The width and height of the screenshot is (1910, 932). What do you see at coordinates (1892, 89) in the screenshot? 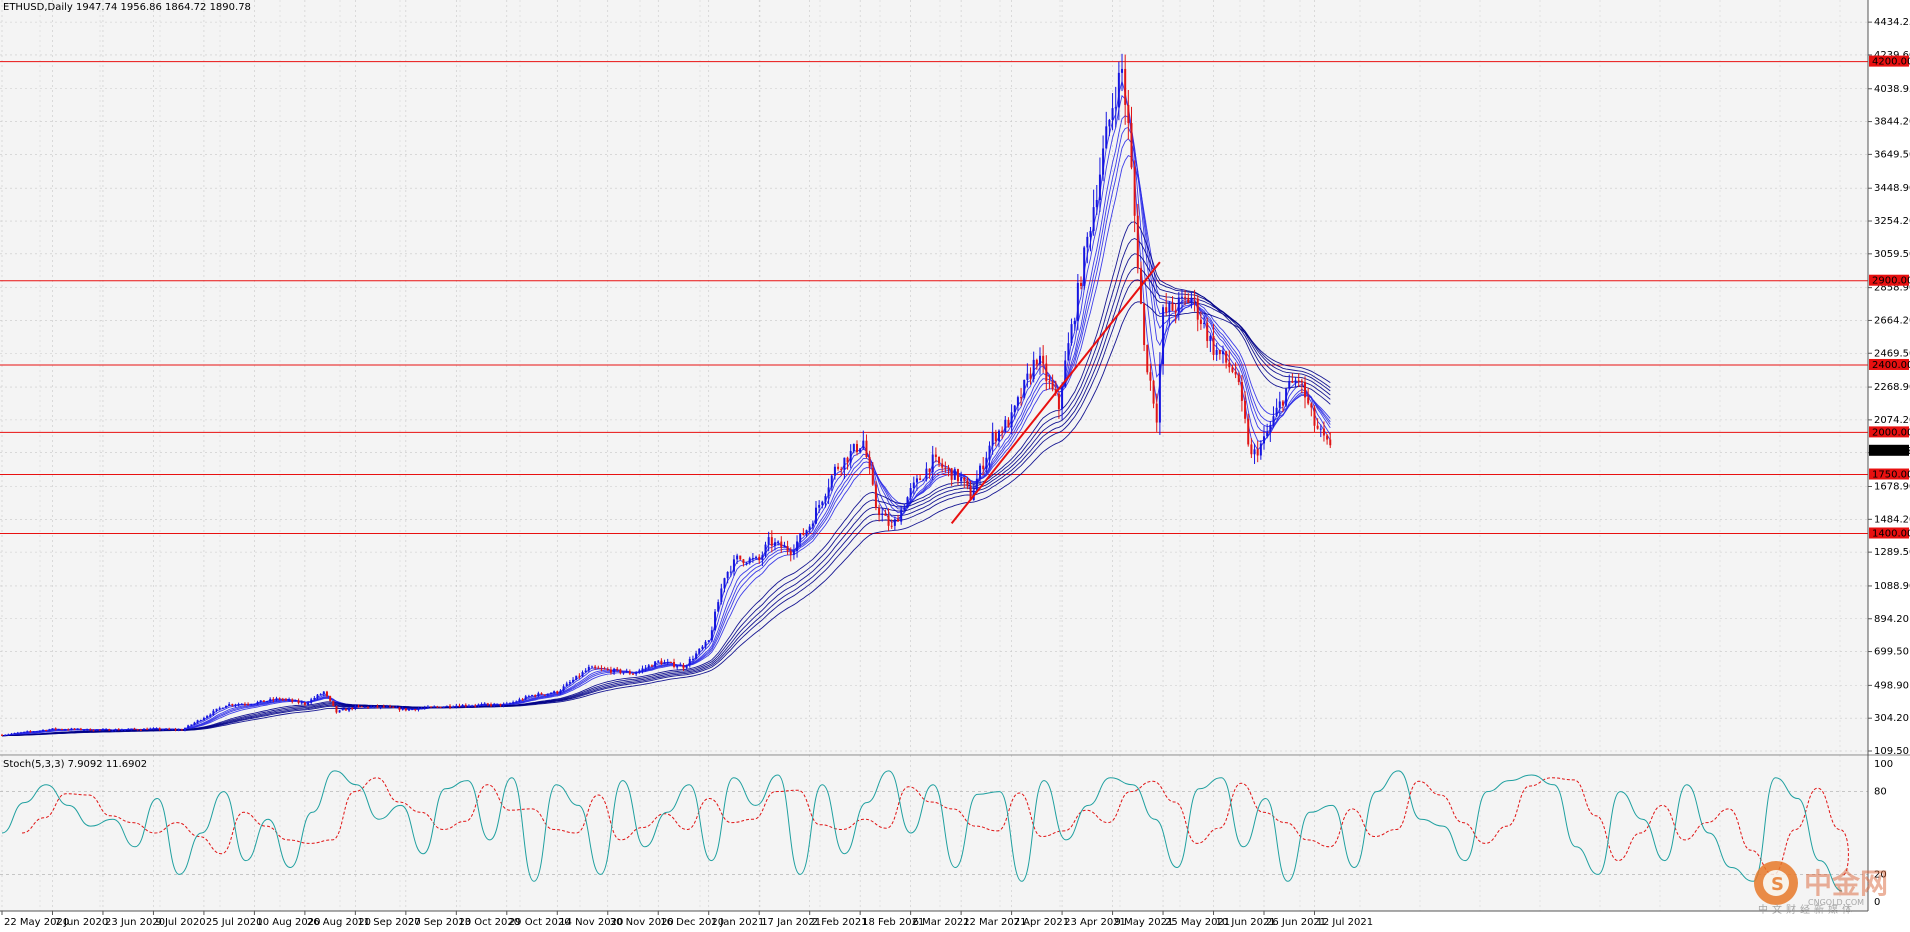
I see `y-tick-label: 4038.95` at bounding box center [1892, 89].